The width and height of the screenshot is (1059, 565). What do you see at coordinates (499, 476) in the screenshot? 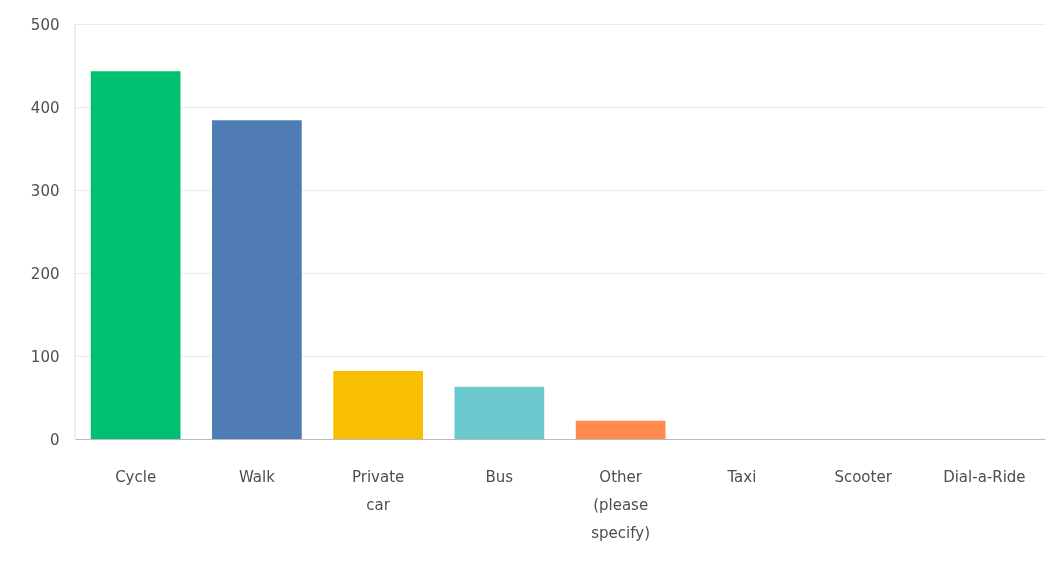
I see `x-tick-label: Bus` at bounding box center [499, 476].